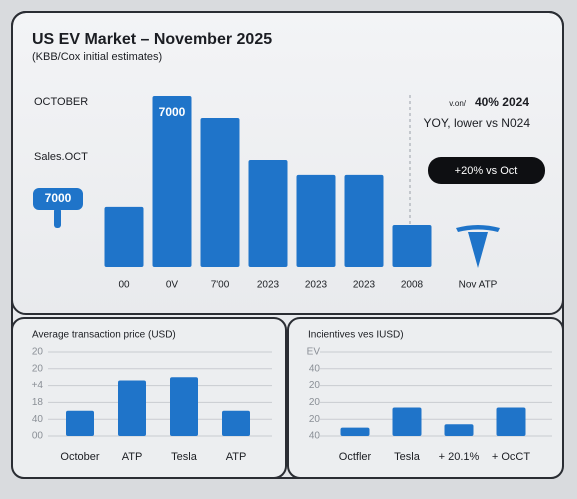 The width and height of the screenshot is (577, 499). I want to click on x-tick-label: Nov ATP, so click(478, 285).